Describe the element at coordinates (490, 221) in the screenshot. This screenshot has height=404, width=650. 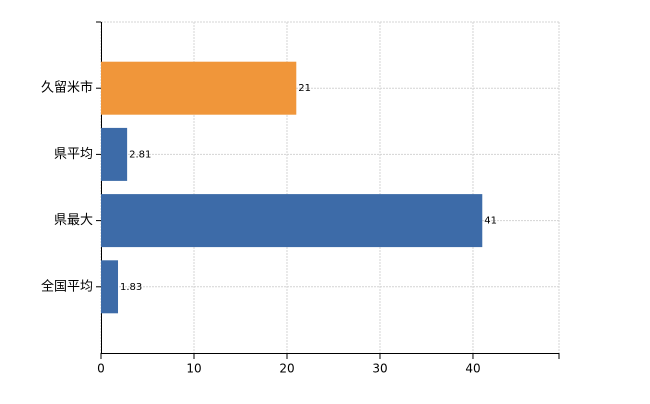
I see `value-label: 41` at that location.